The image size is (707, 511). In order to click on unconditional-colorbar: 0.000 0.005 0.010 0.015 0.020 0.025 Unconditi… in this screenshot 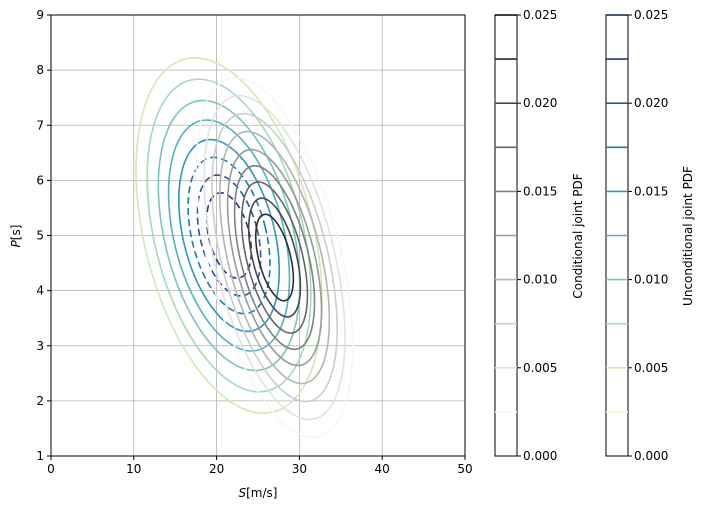, I will do `click(650, 235)`.